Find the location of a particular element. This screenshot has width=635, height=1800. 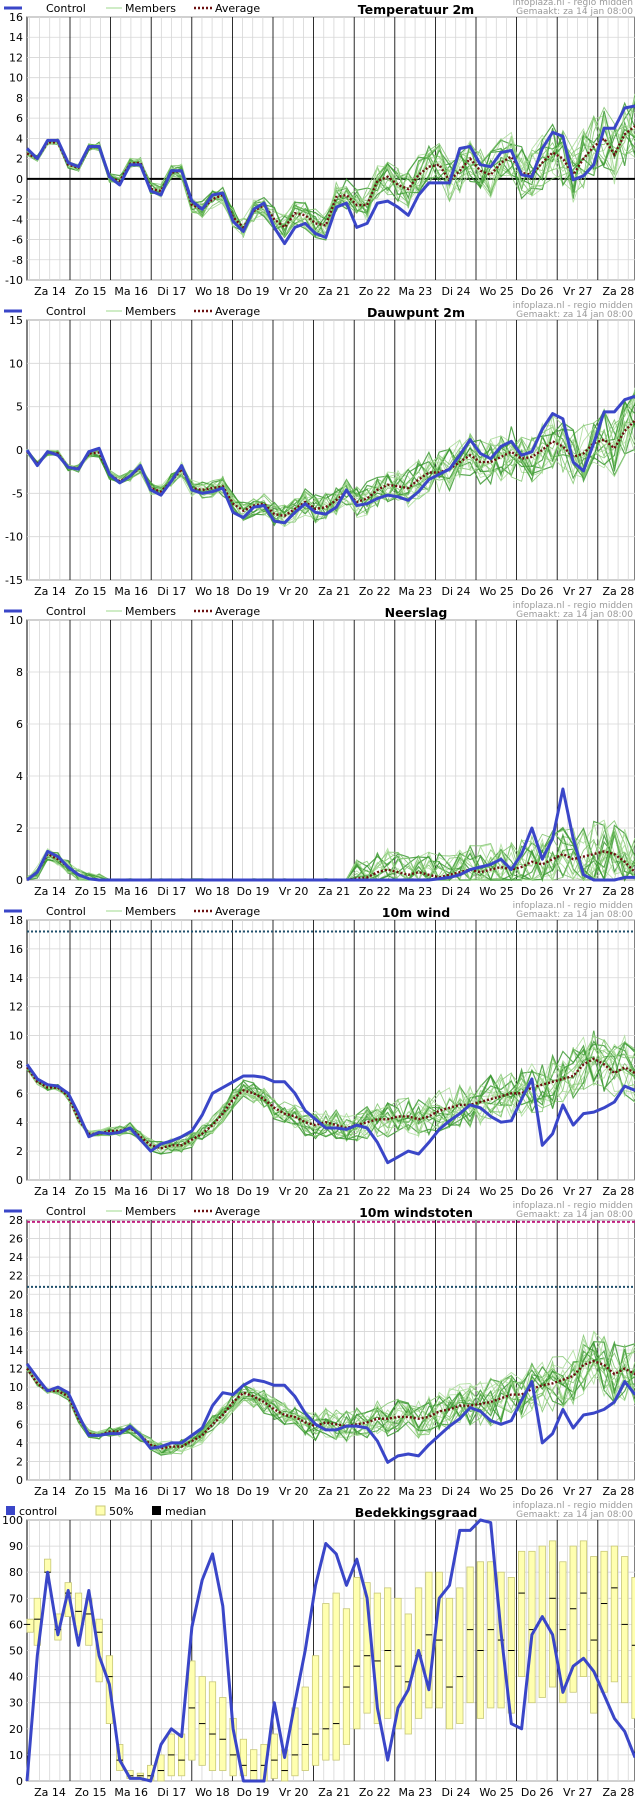

legend-members-label: Members is located at coordinates (150, 311).